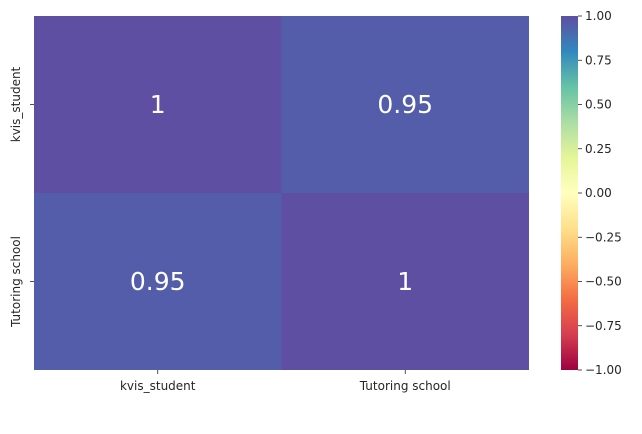 This screenshot has width=642, height=434. What do you see at coordinates (603, 237) in the screenshot?
I see `colorbar-tick-label-5: −0.25` at bounding box center [603, 237].